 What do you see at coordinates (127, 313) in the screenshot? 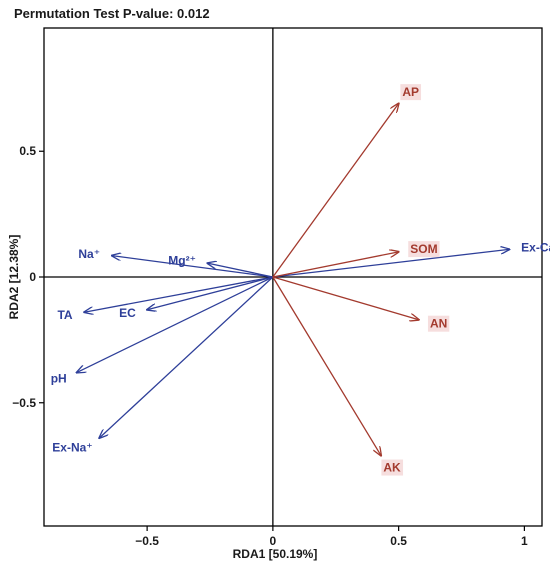
I see `vector-label-ec: EC` at bounding box center [127, 313].